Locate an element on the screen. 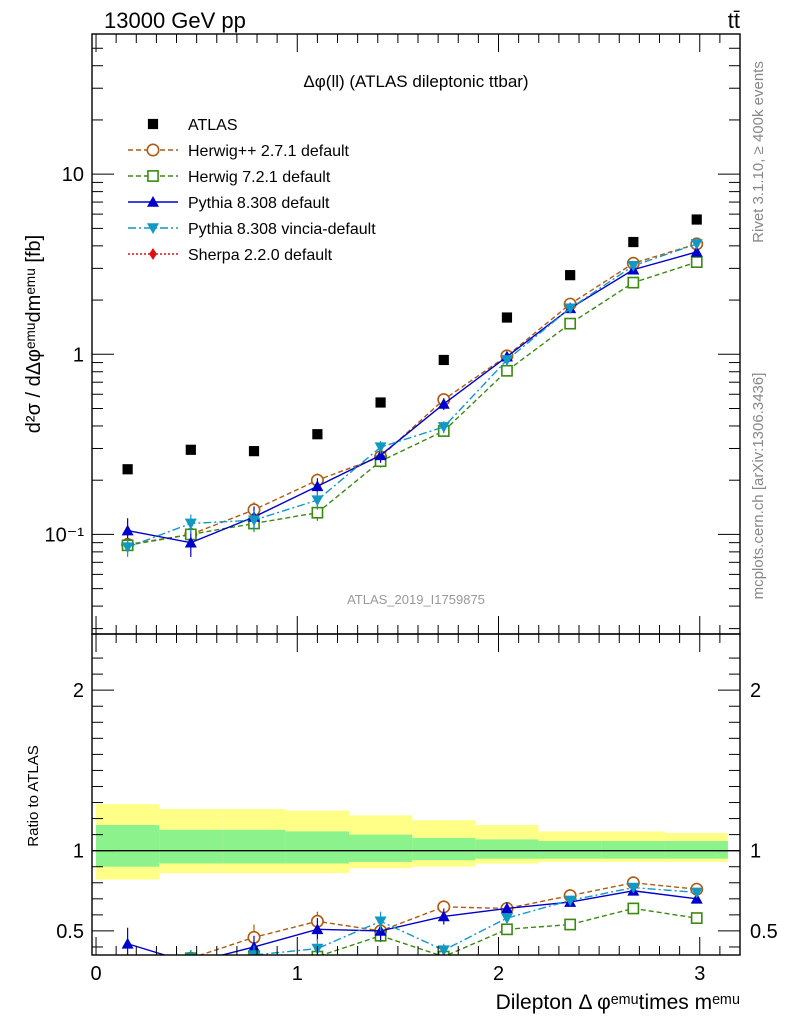 This screenshot has width=786, height=1024. header-right: tt̄ is located at coordinates (734, 20).